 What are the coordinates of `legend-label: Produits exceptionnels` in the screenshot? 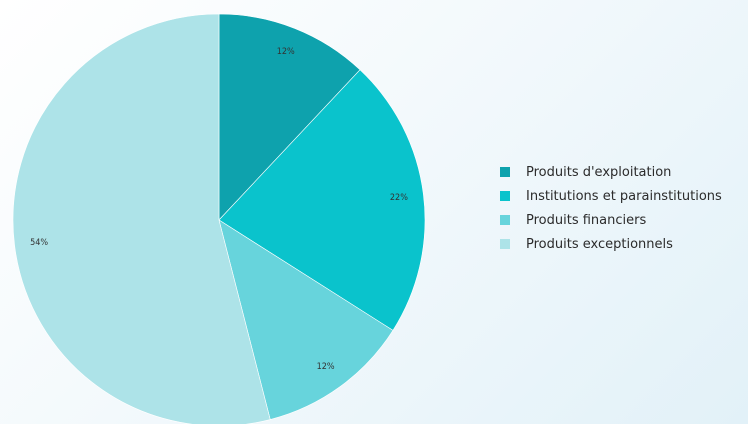 It's located at (599, 244).